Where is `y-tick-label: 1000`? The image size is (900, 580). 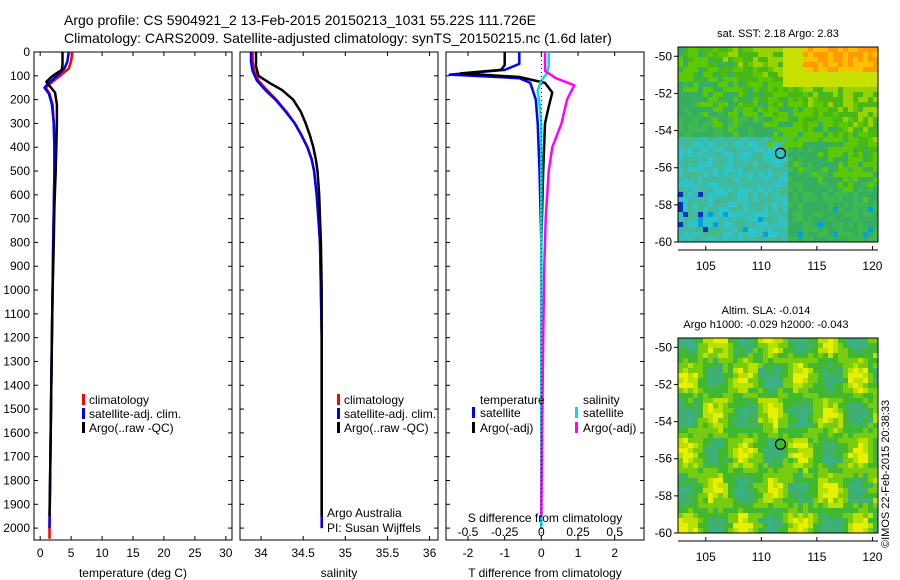
y-tick-label: 1000 is located at coordinates (16, 290).